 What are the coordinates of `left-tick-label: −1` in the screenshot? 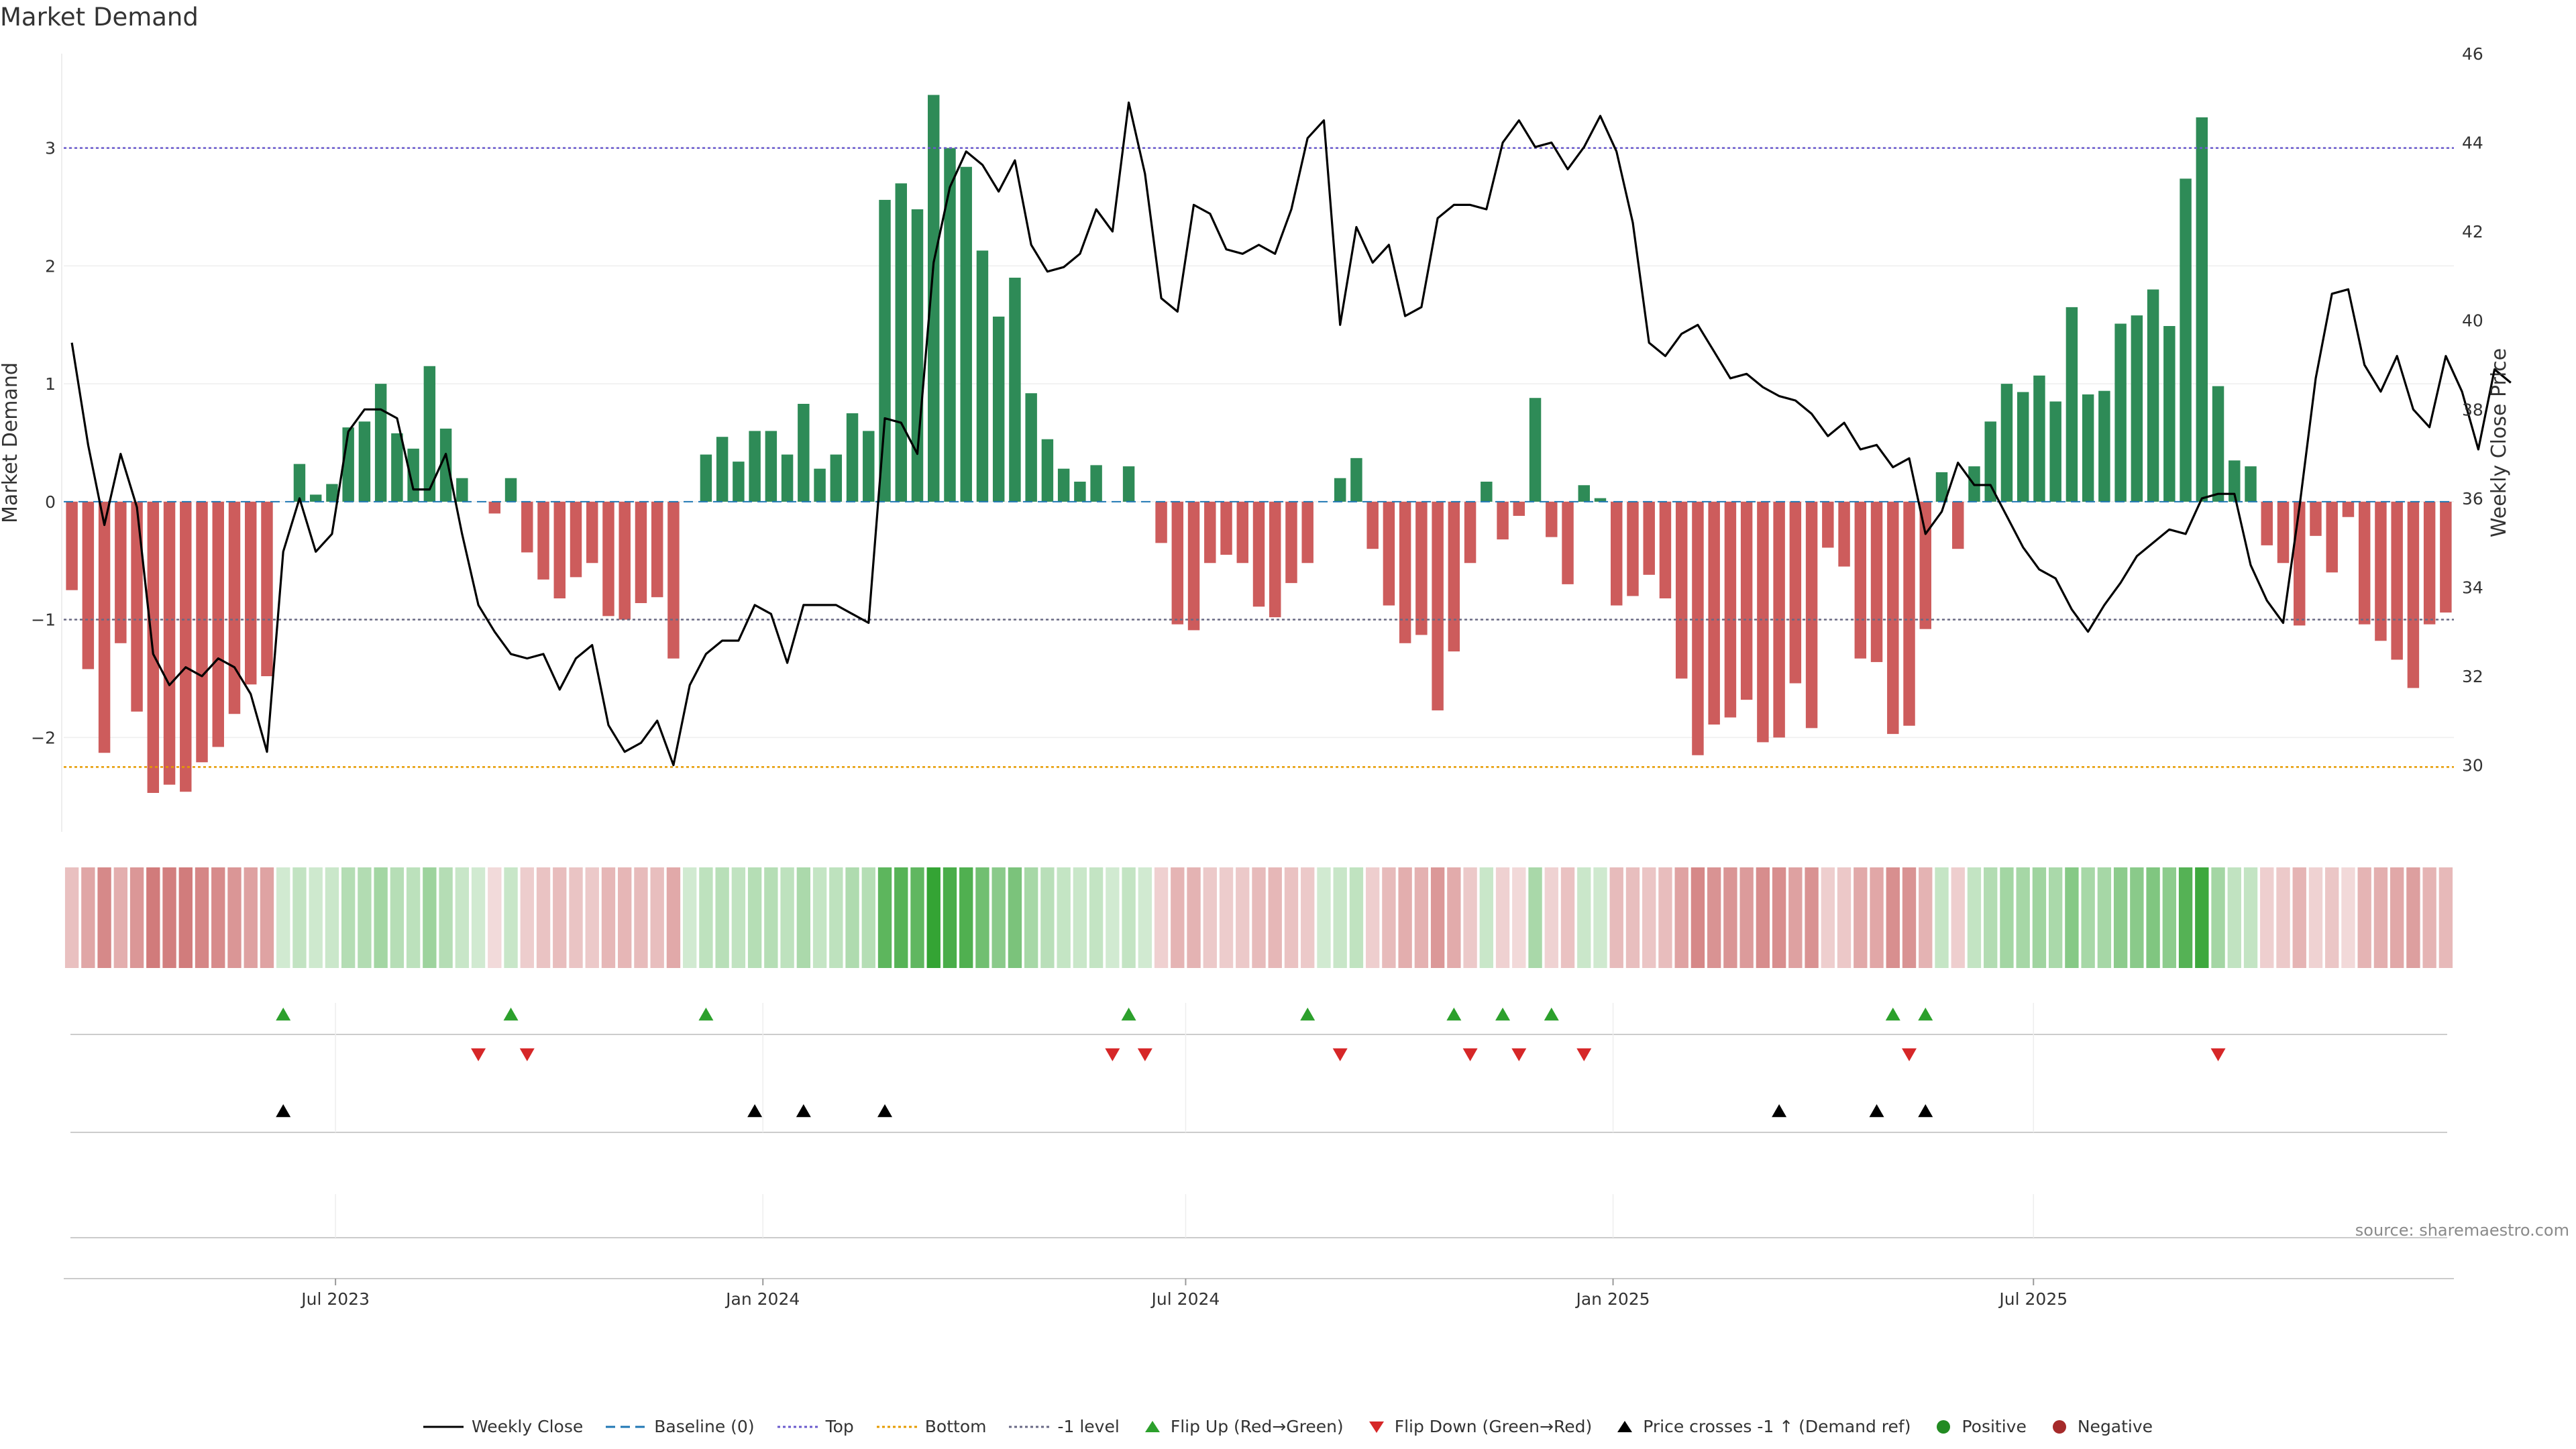 It's located at (43, 620).